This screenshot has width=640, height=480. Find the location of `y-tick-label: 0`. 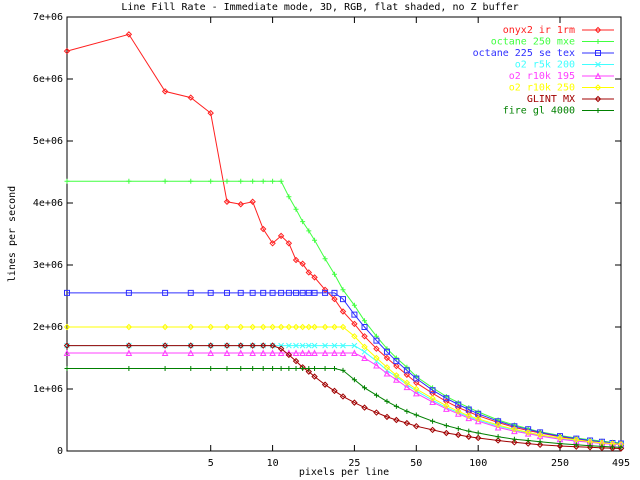

y-tick-label: 0 is located at coordinates (60, 451).